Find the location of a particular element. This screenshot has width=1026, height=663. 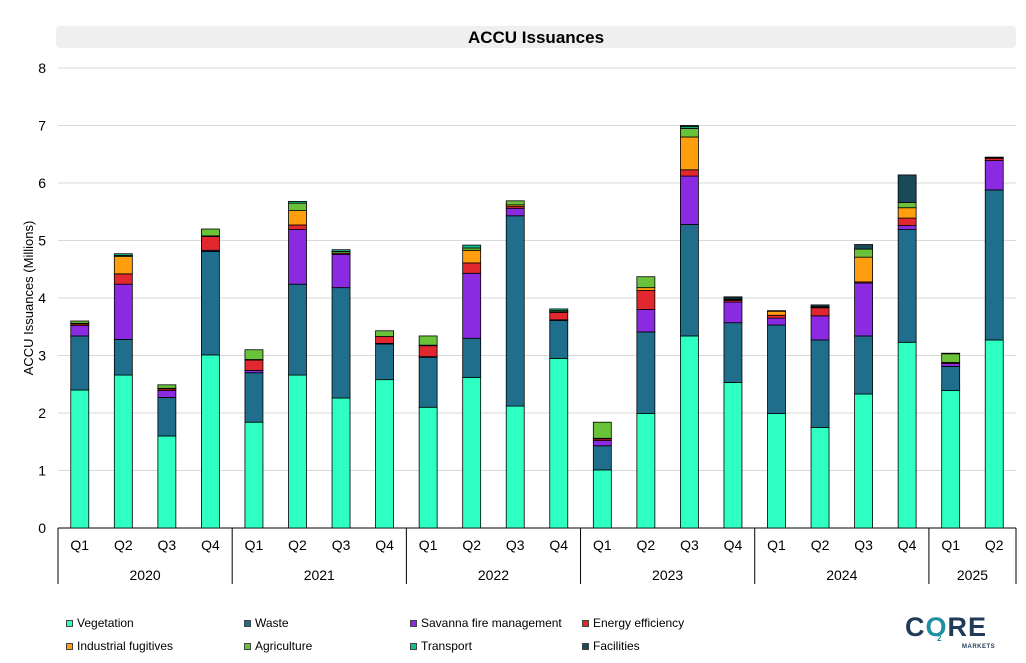

legend-item: Energy efficiency is located at coordinates (633, 623).